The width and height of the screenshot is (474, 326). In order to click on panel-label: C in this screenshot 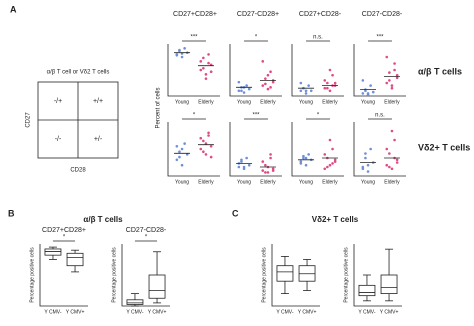, I will do `click(235, 213)`.